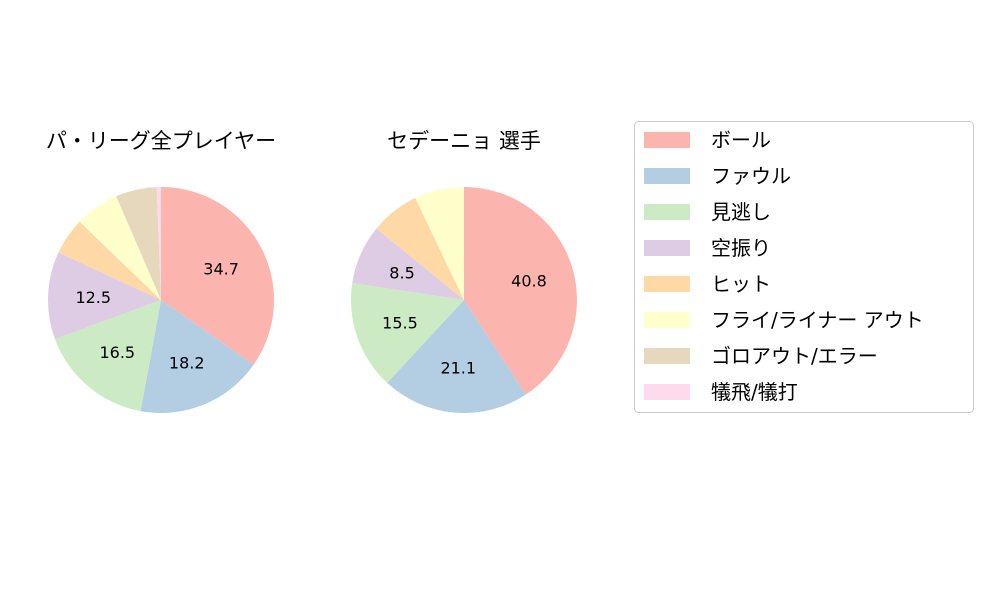 The width and height of the screenshot is (1000, 600). I want to click on legend-label: ゴロアウト/エラー, so click(794, 356).